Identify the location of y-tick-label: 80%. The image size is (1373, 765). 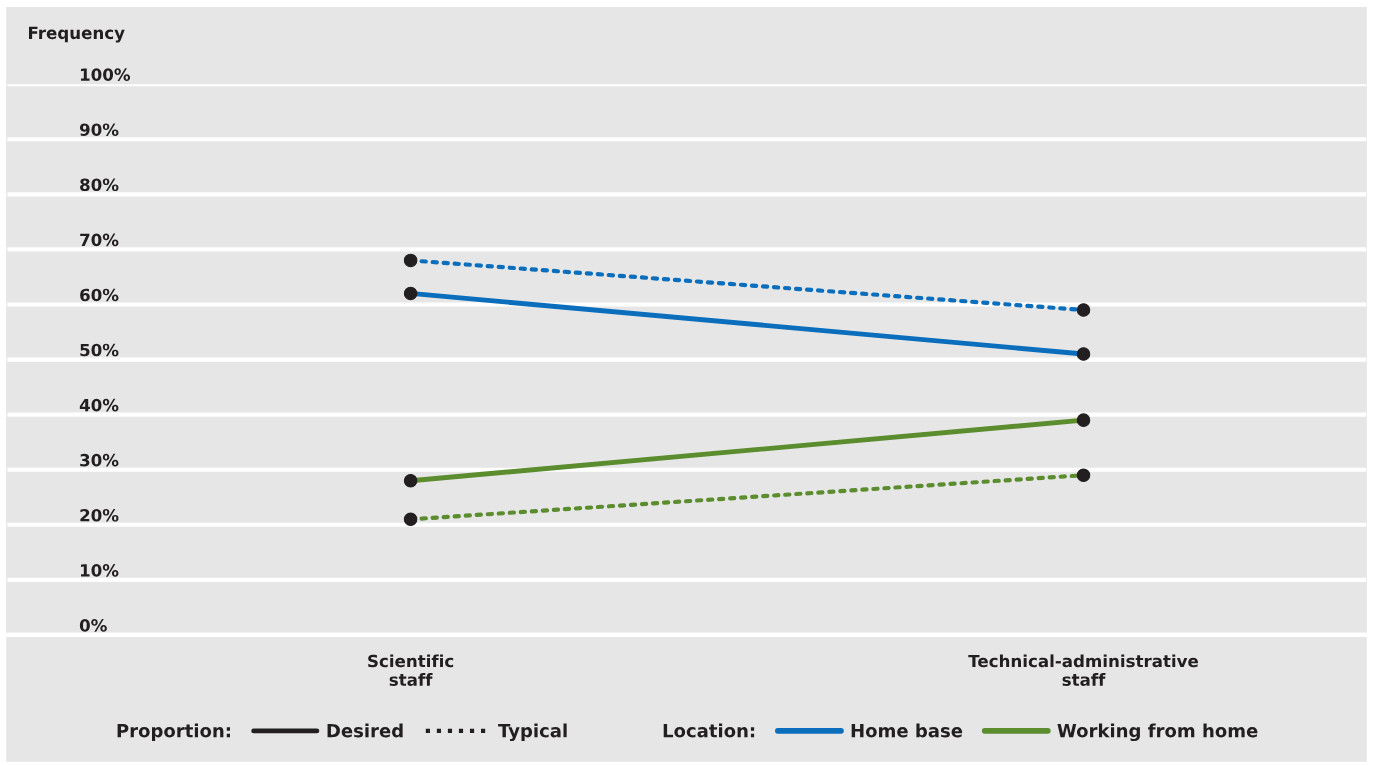
(99, 185).